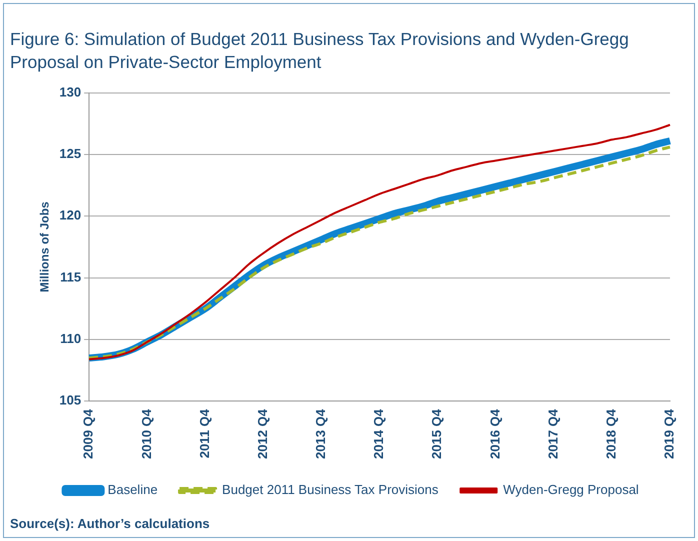 Image resolution: width=698 pixels, height=541 pixels. What do you see at coordinates (330, 490) in the screenshot?
I see `legend-label: Budget 2011 Business Tax Provisions` at bounding box center [330, 490].